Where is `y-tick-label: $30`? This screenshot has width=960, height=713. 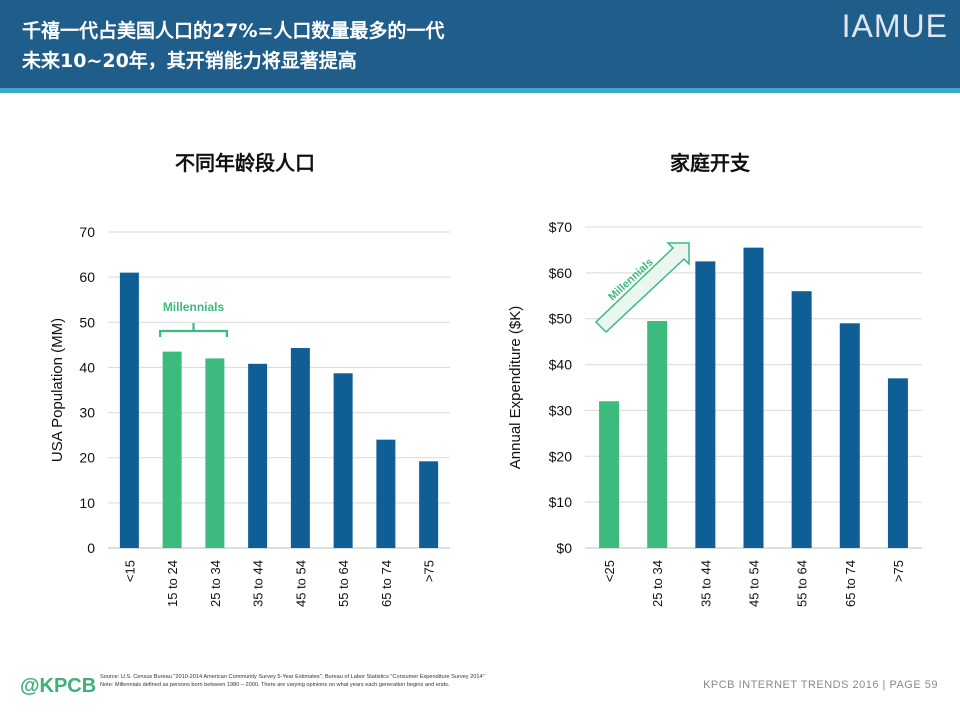
y-tick-label: $30 is located at coordinates (561, 410).